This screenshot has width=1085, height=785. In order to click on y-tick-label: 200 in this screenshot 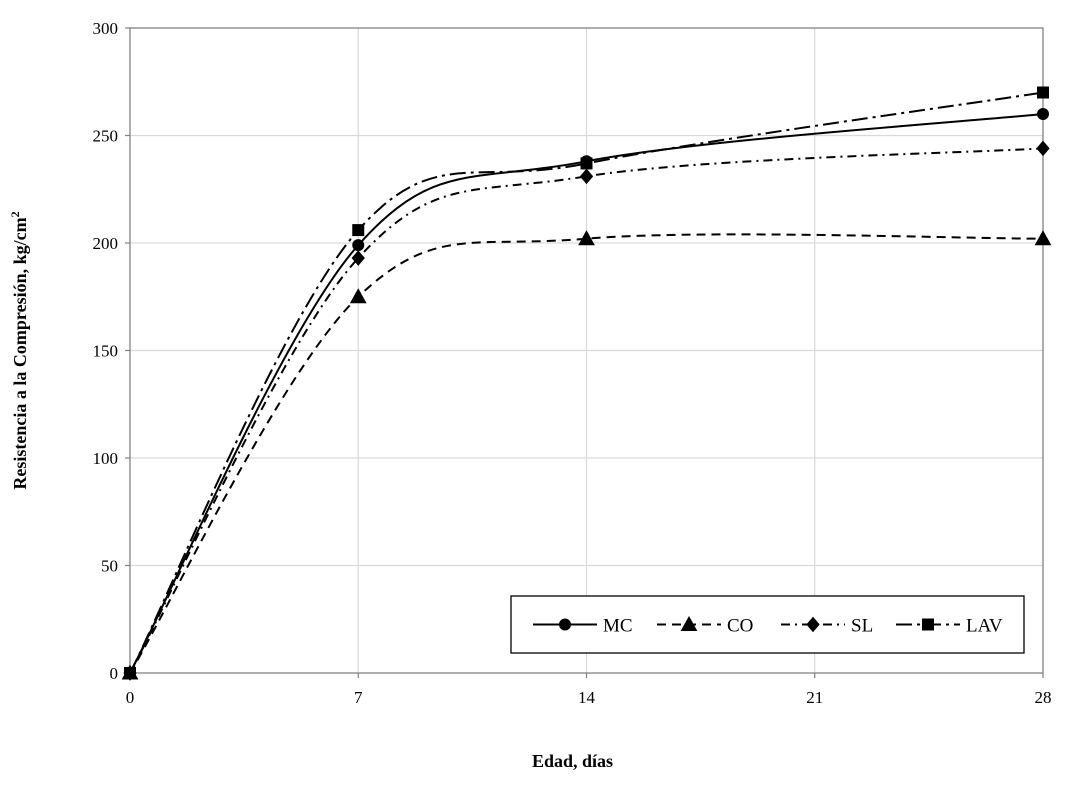, I will do `click(106, 243)`.